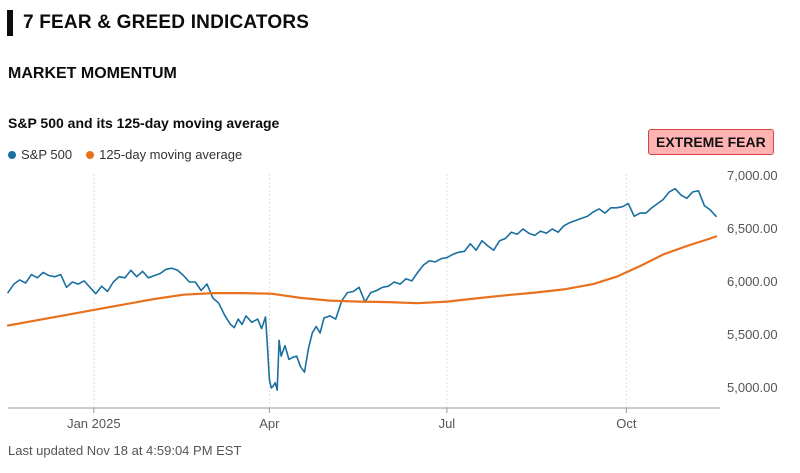 Image resolution: width=800 pixels, height=473 pixels. Describe the element at coordinates (92, 73) in the screenshot. I see `indicator-title: MARKET MOMENTUM` at that location.